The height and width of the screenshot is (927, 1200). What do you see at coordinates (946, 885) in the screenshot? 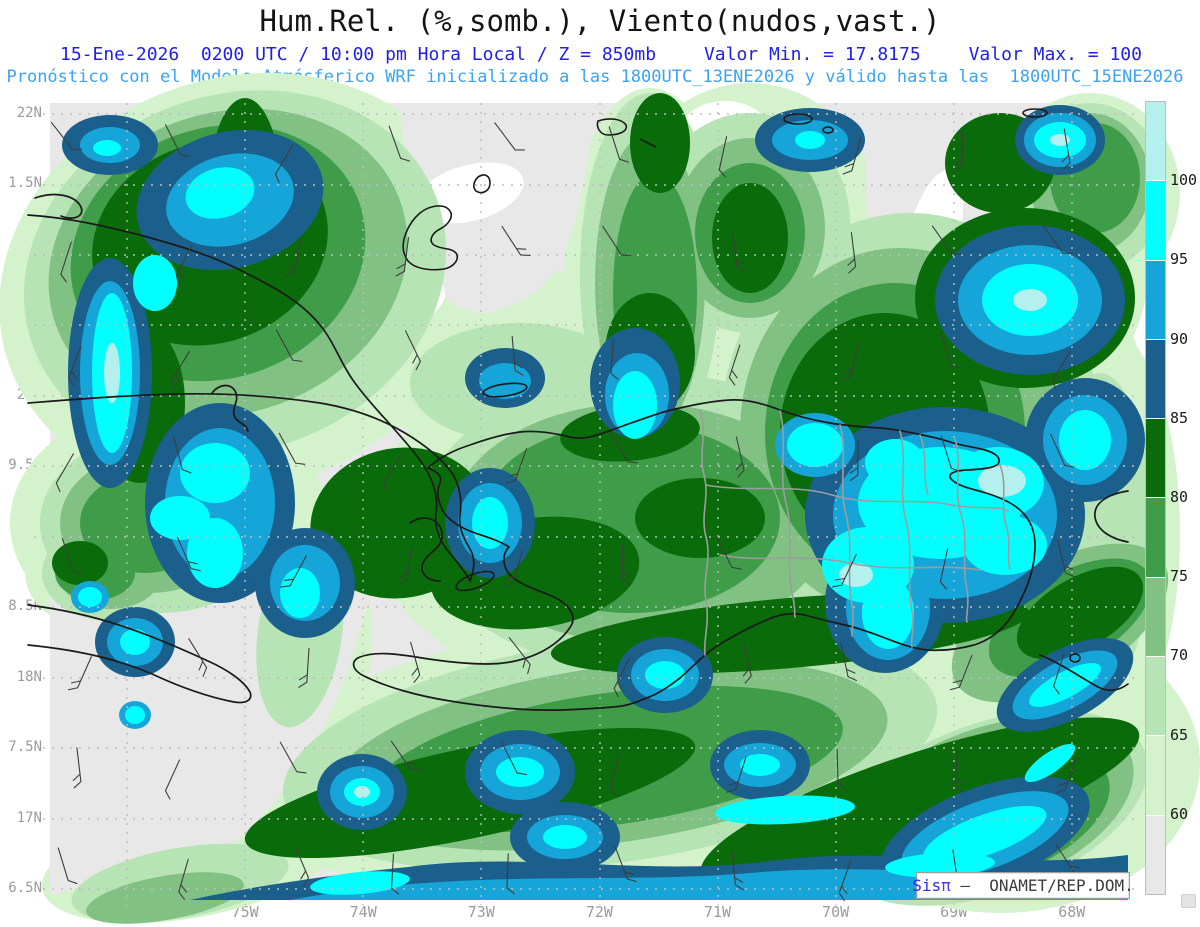
I see `watermark-pi-logo: π` at bounding box center [946, 885].